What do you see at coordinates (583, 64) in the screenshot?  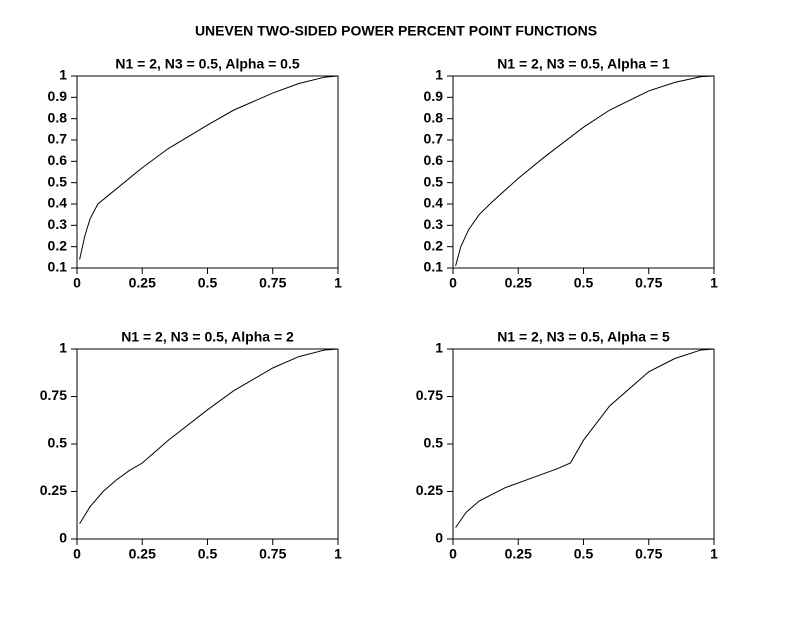 I see `chart-title: N1 = 2, N3 = 0.5, Alpha = 1` at bounding box center [583, 64].